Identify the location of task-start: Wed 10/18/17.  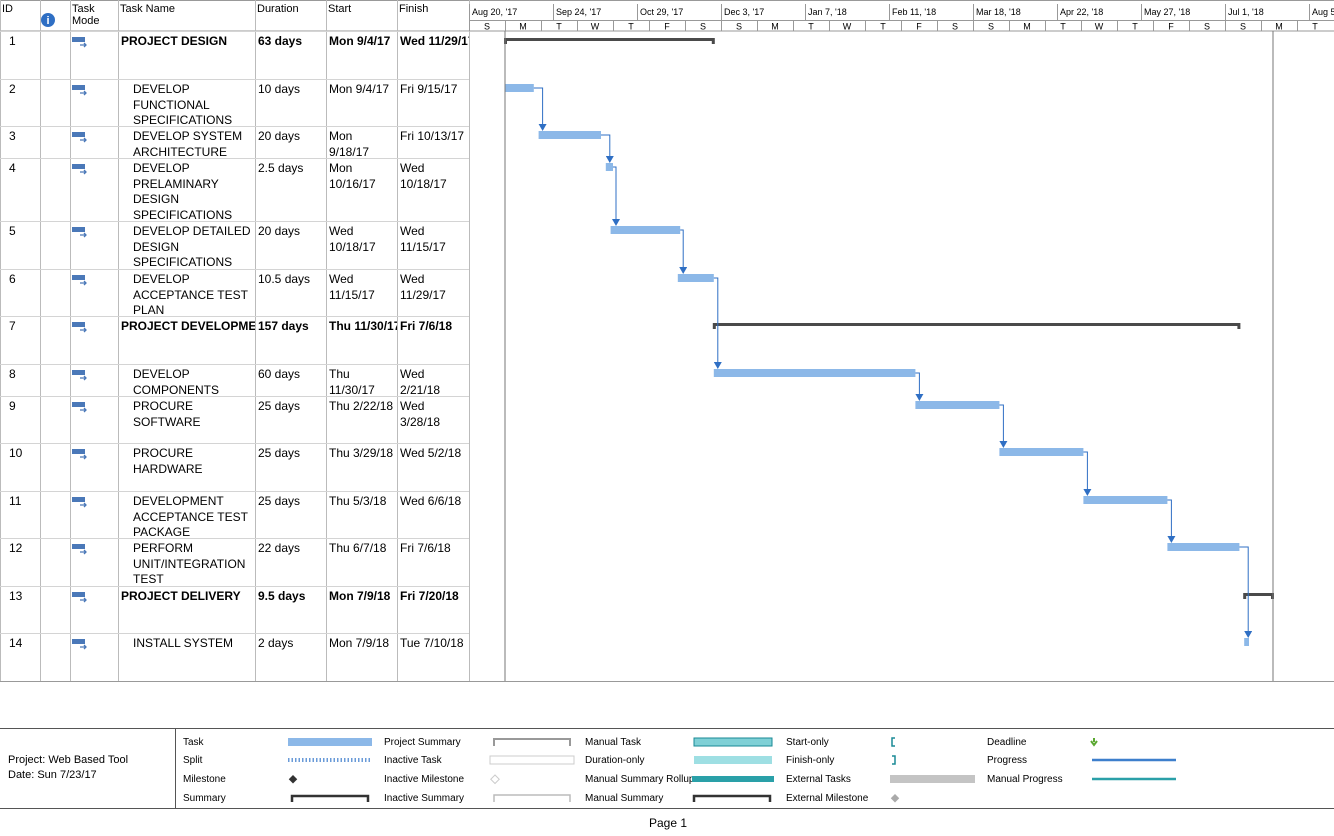
(352, 239).